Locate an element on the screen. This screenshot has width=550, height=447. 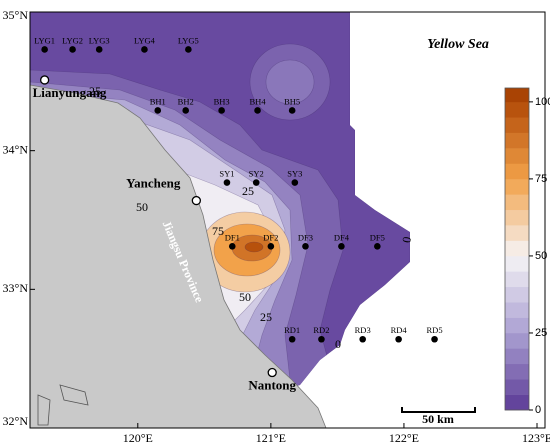
x-tick-label: 121°E is located at coordinates (271, 438).